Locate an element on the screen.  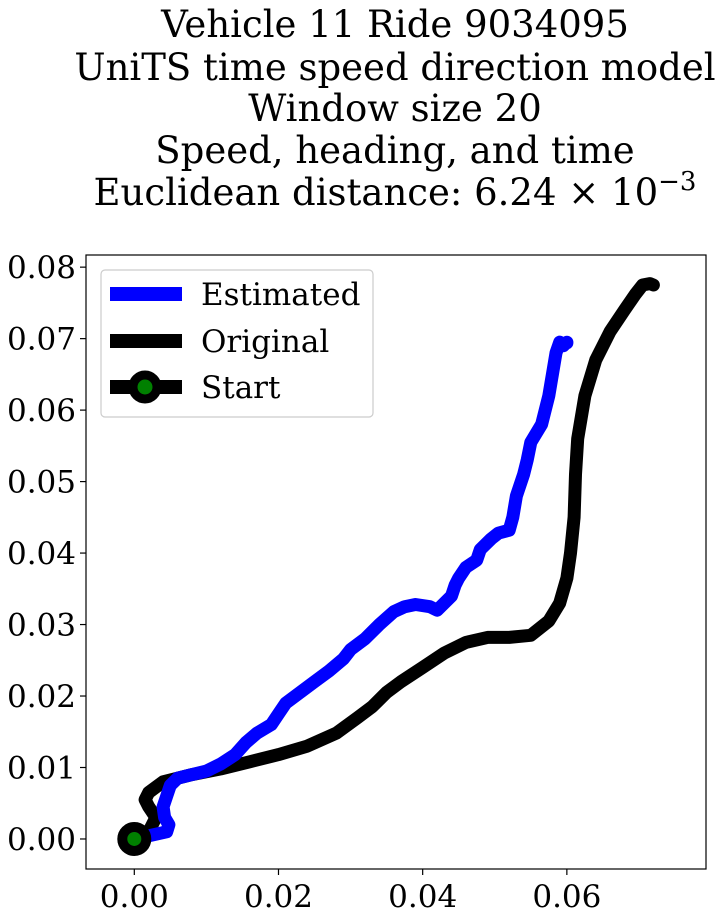
y-tick-label: 0.04 is located at coordinates (41, 554).